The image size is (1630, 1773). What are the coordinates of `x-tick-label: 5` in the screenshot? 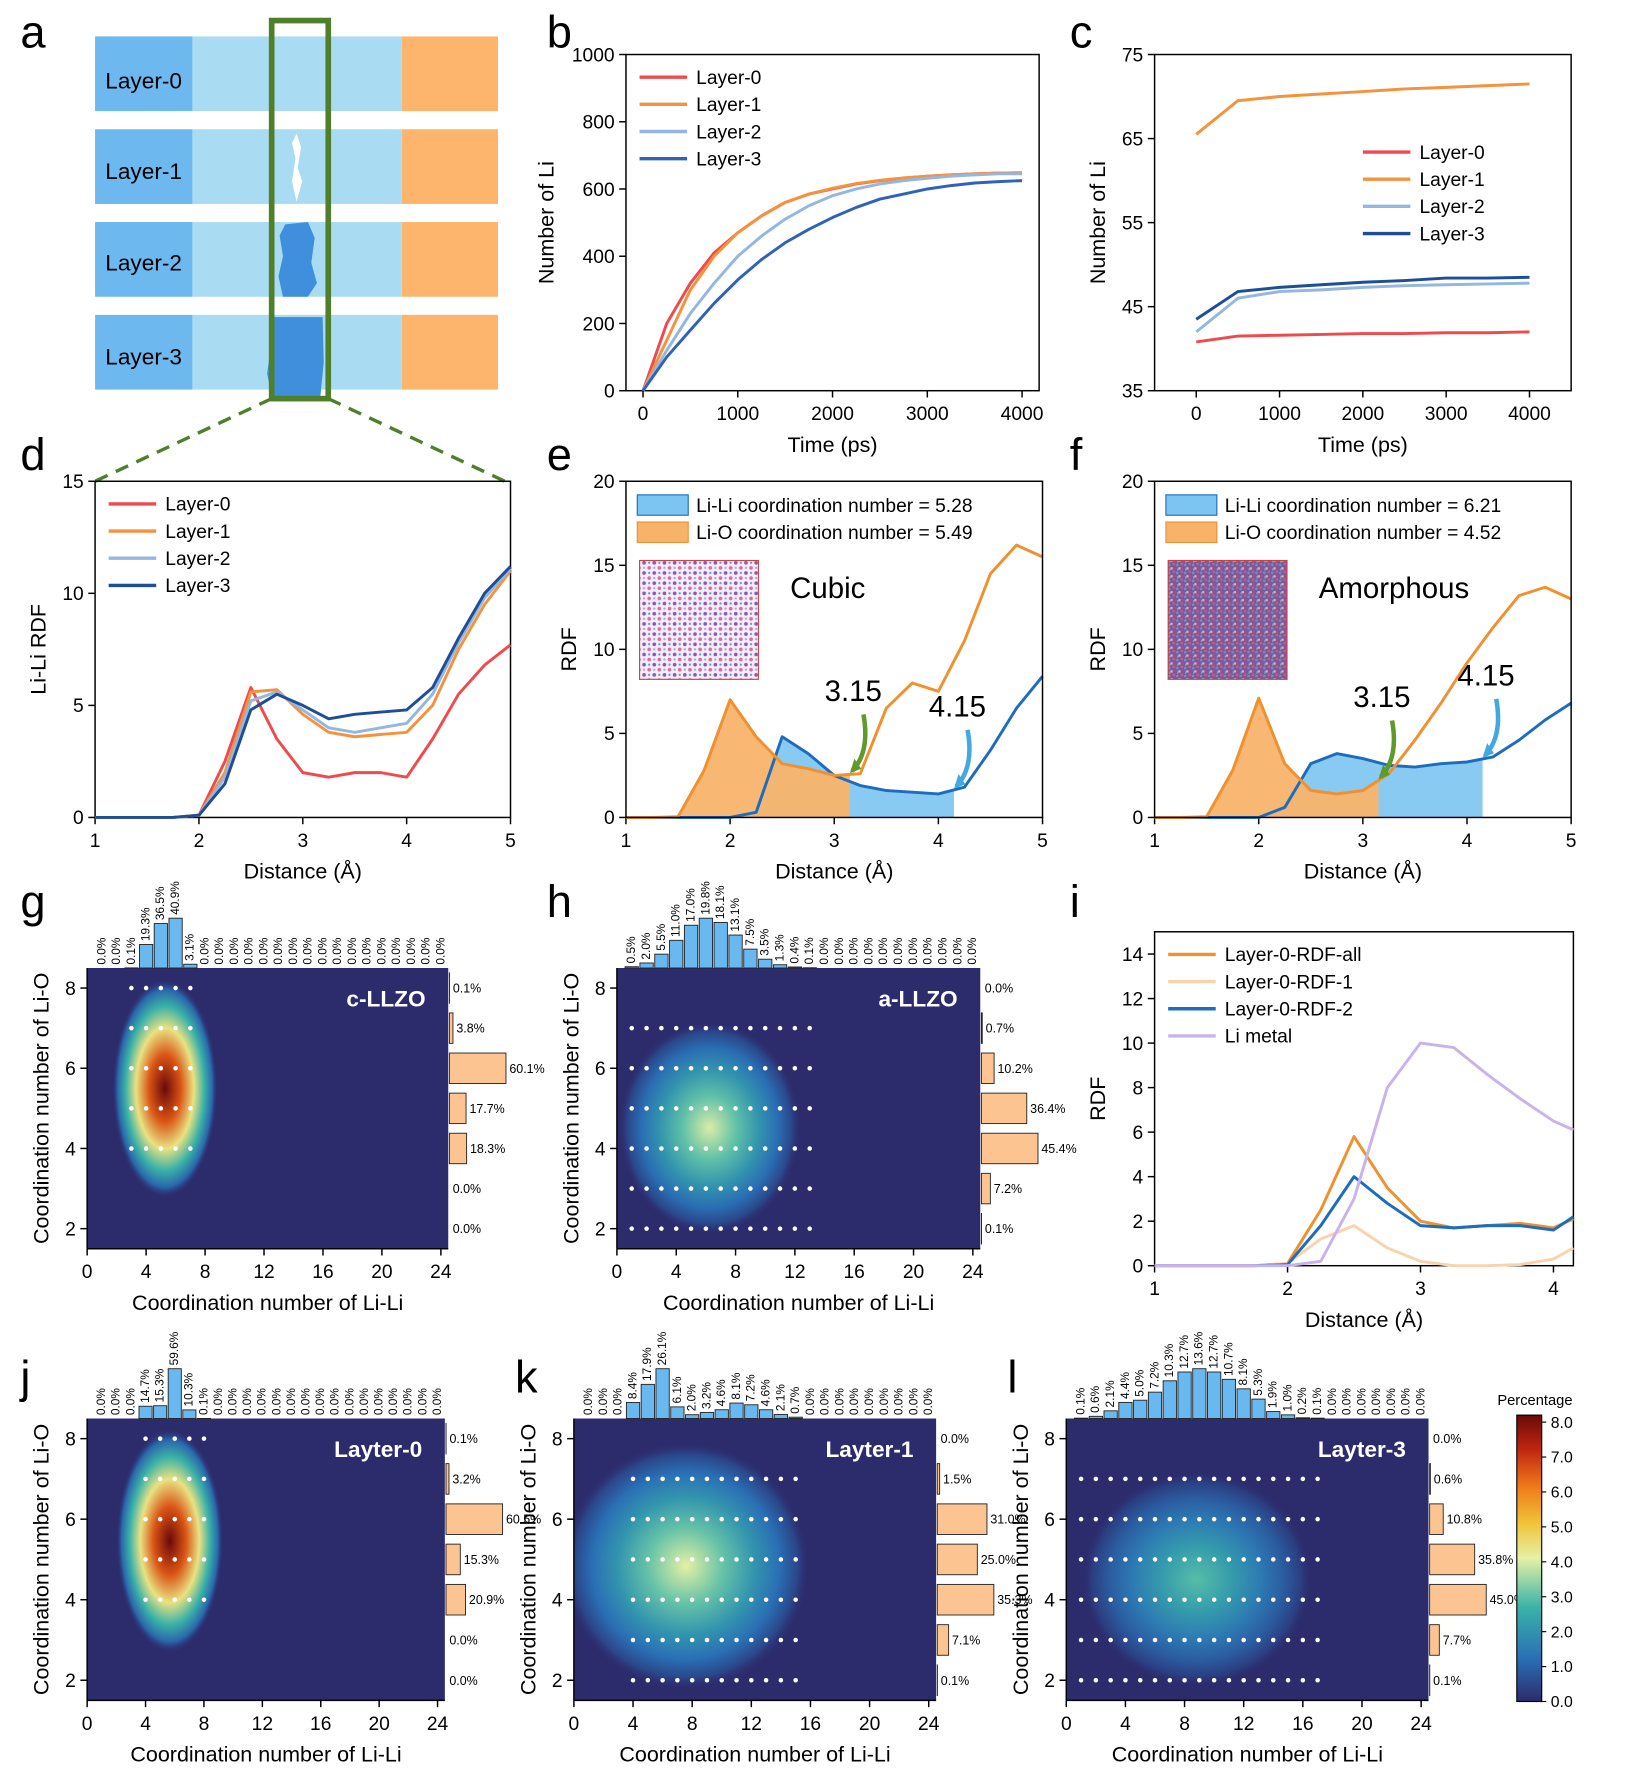 It's located at (1571, 841).